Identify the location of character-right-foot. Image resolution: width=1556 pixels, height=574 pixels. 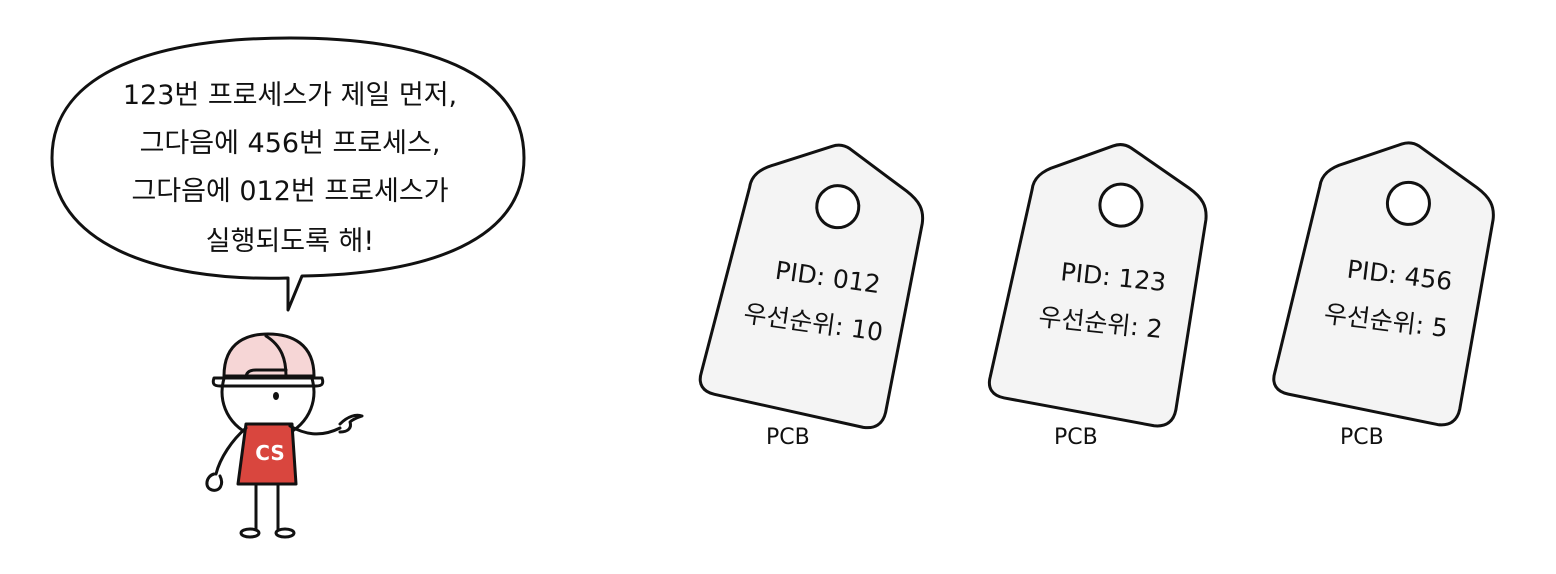
(285, 533).